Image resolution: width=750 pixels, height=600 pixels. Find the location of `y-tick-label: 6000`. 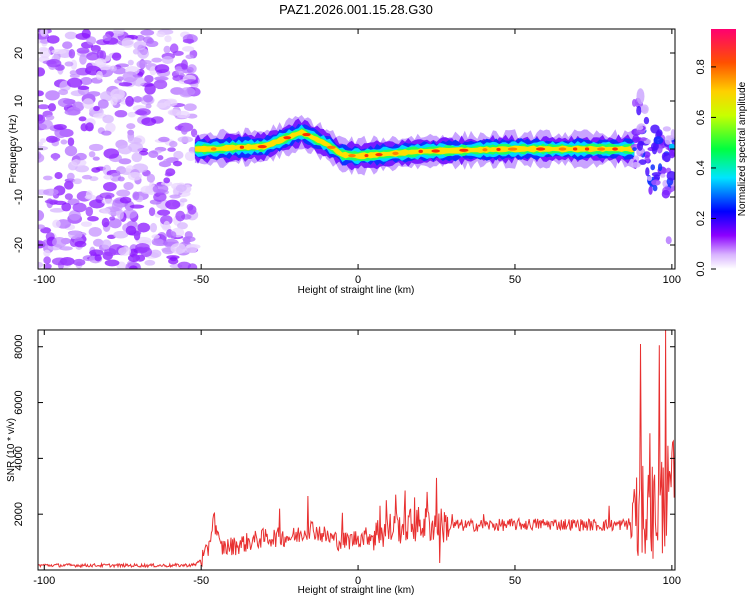

y-tick-label: 6000 is located at coordinates (19, 402).